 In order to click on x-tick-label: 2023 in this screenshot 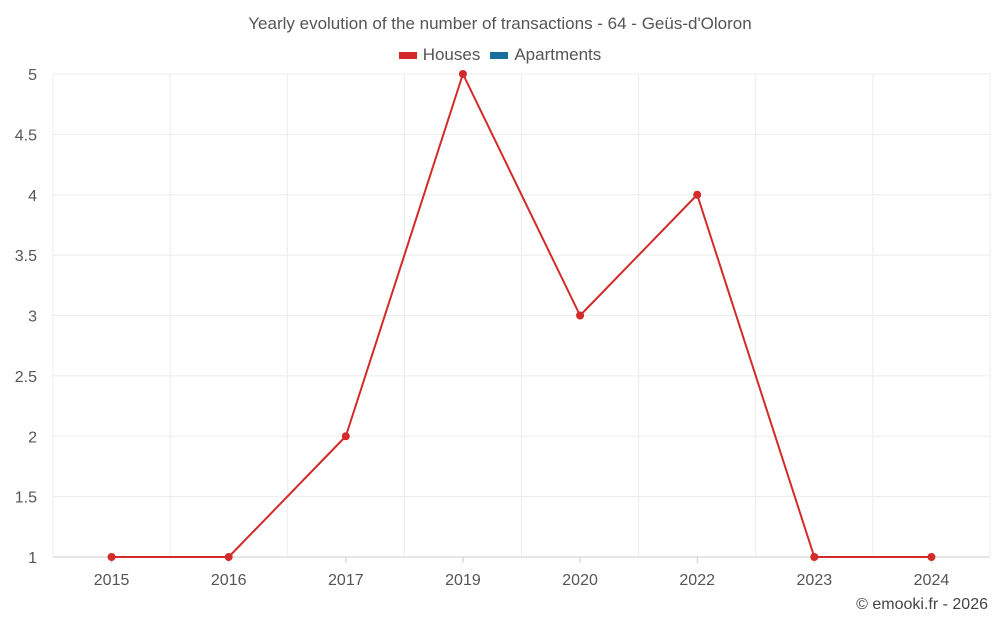, I will do `click(815, 580)`.